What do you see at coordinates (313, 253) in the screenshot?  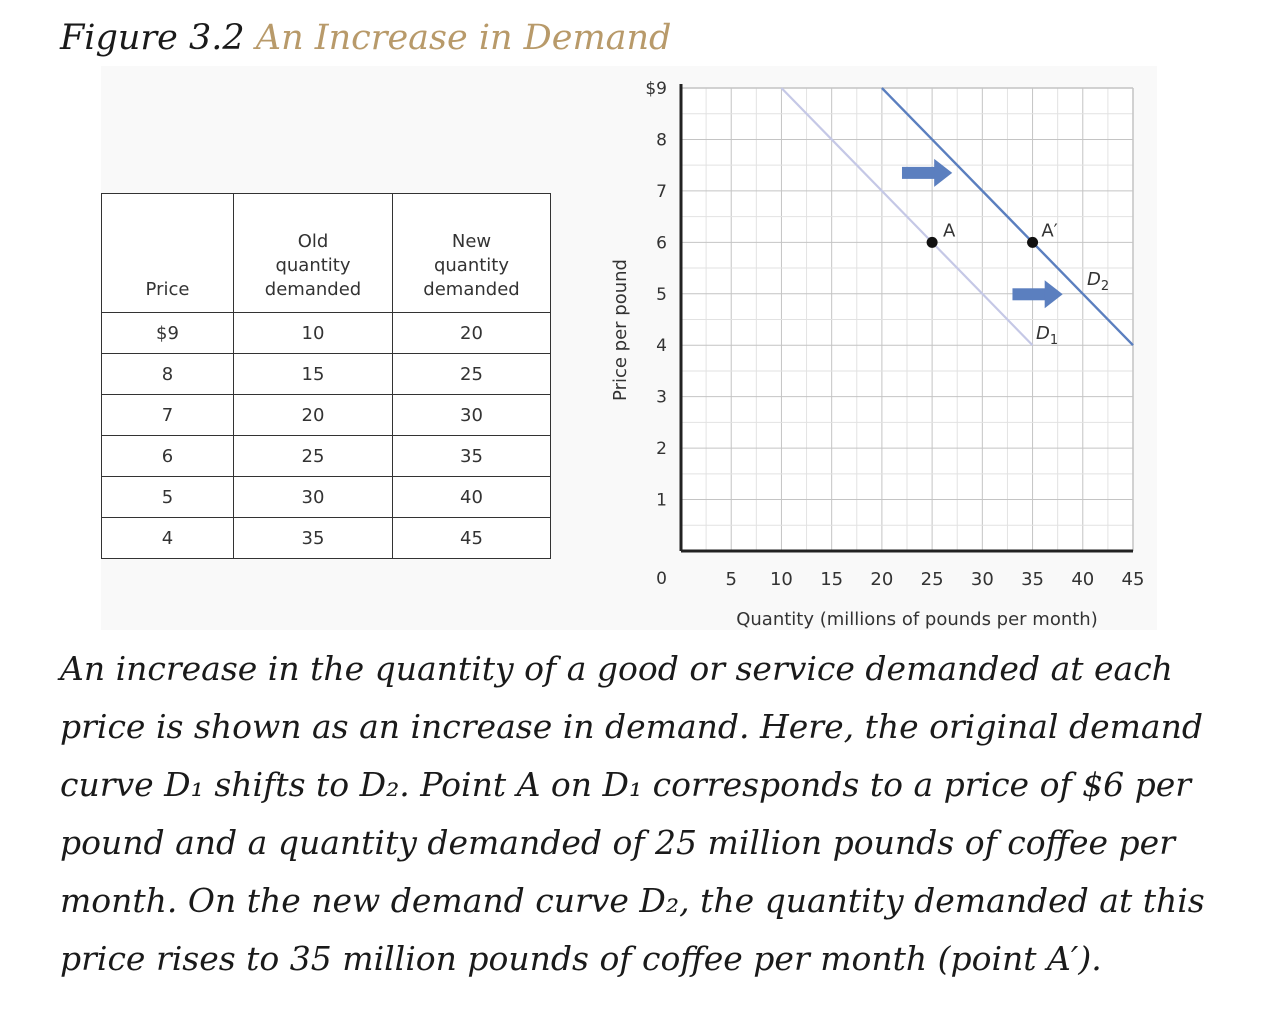 I see `header-old-quantity: Old quantity demanded` at bounding box center [313, 253].